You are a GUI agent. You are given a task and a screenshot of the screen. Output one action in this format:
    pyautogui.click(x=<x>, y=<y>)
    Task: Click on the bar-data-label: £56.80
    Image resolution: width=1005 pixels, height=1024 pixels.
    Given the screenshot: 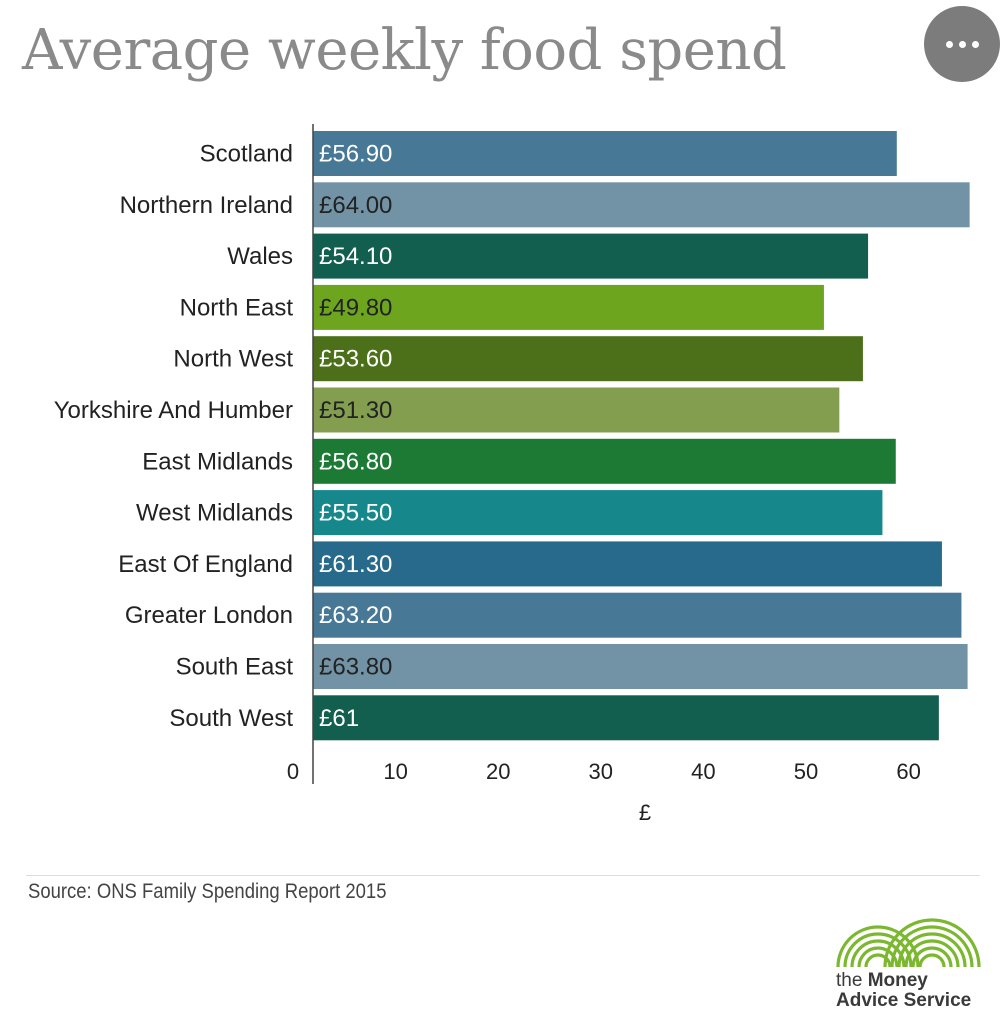 What is the action you would take?
    pyautogui.click(x=355, y=461)
    